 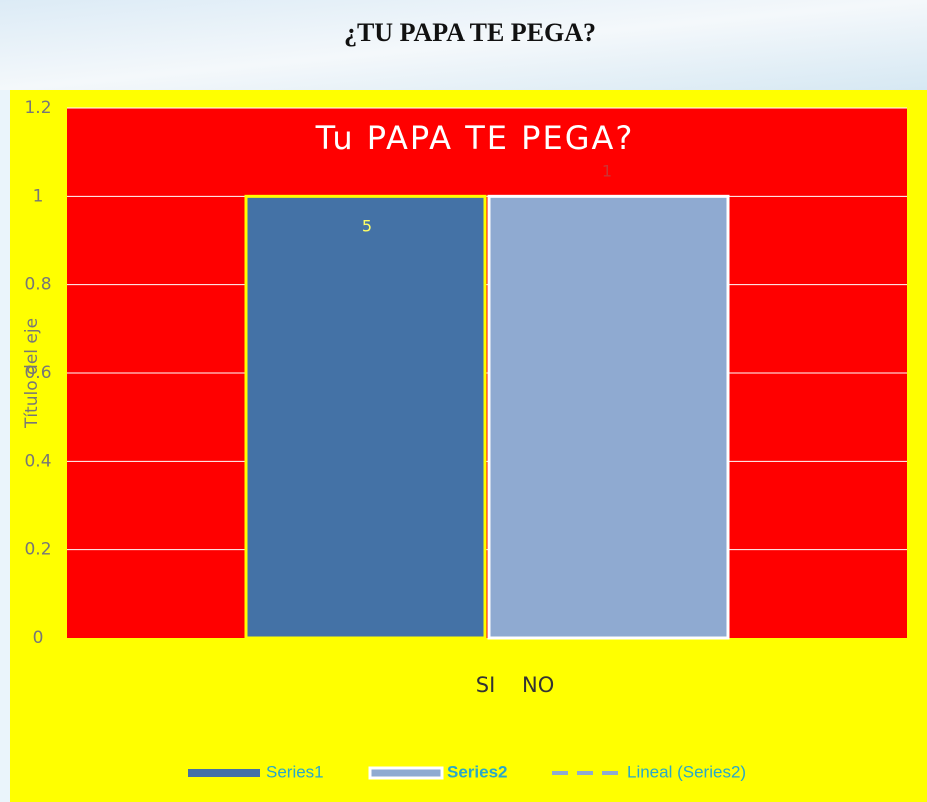 I want to click on y-tick-label: 1.2, so click(x=37, y=108).